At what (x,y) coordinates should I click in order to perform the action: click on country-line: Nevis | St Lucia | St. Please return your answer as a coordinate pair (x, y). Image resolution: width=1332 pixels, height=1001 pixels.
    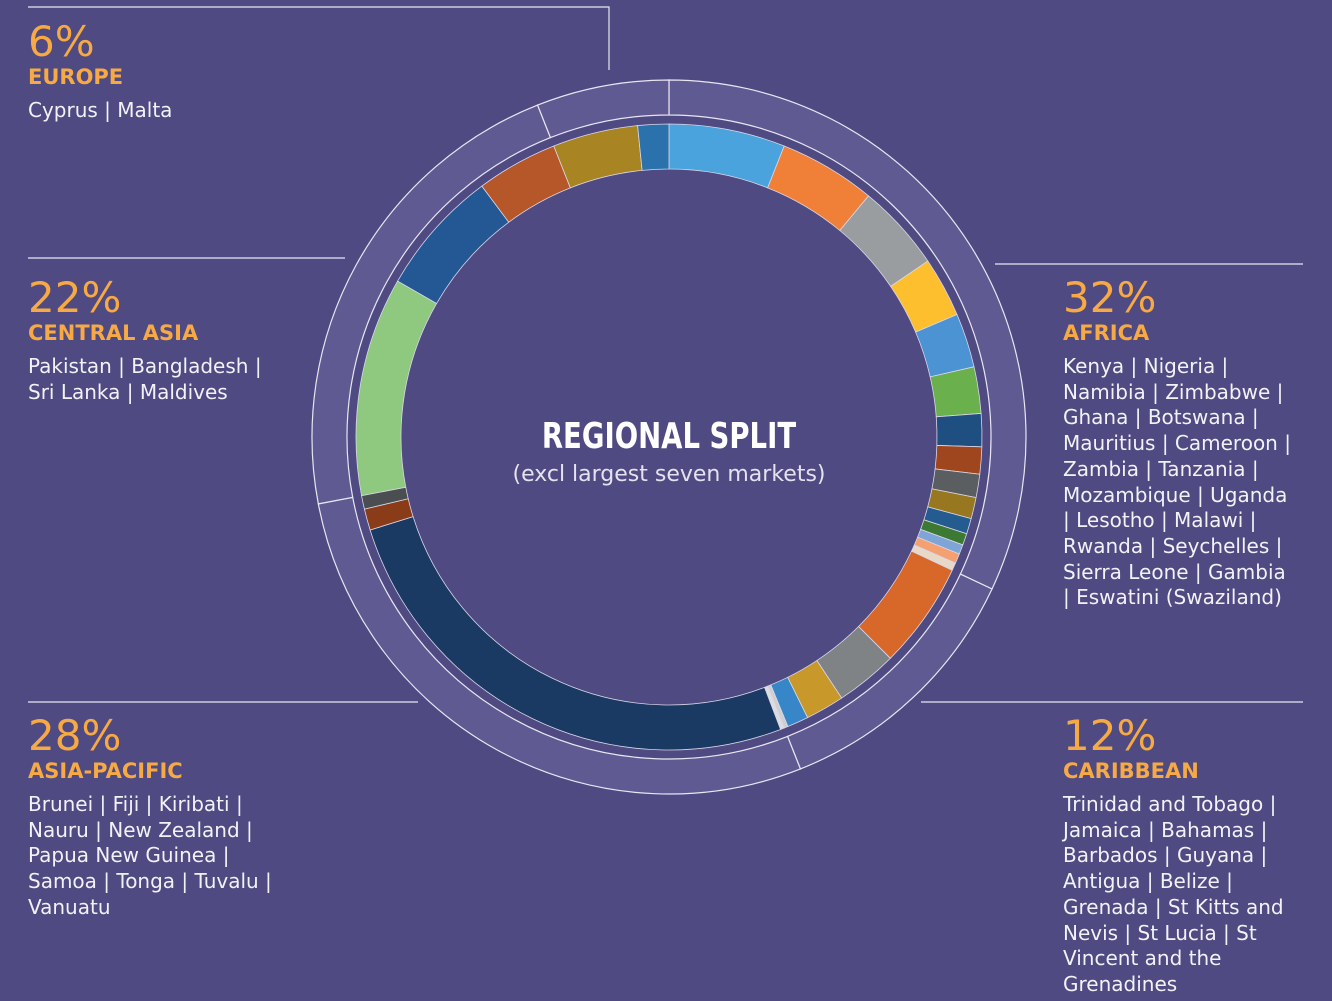
    Looking at the image, I should click on (1160, 932).